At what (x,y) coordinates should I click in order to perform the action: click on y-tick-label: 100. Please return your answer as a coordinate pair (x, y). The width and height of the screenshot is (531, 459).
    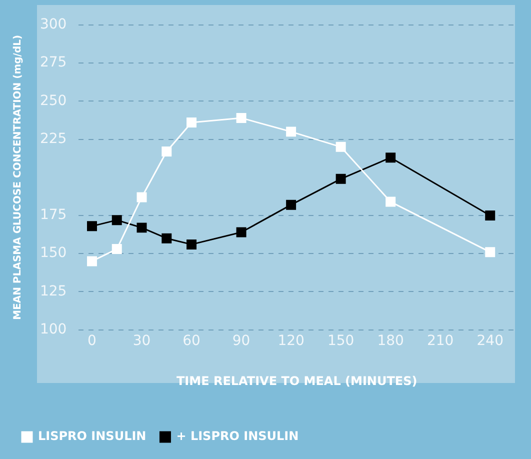
    Looking at the image, I should click on (53, 329).